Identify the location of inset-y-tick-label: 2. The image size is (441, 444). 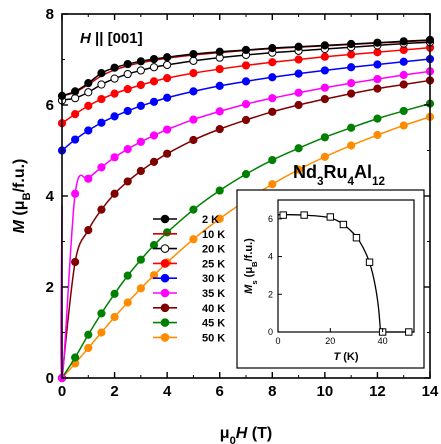
(270, 294).